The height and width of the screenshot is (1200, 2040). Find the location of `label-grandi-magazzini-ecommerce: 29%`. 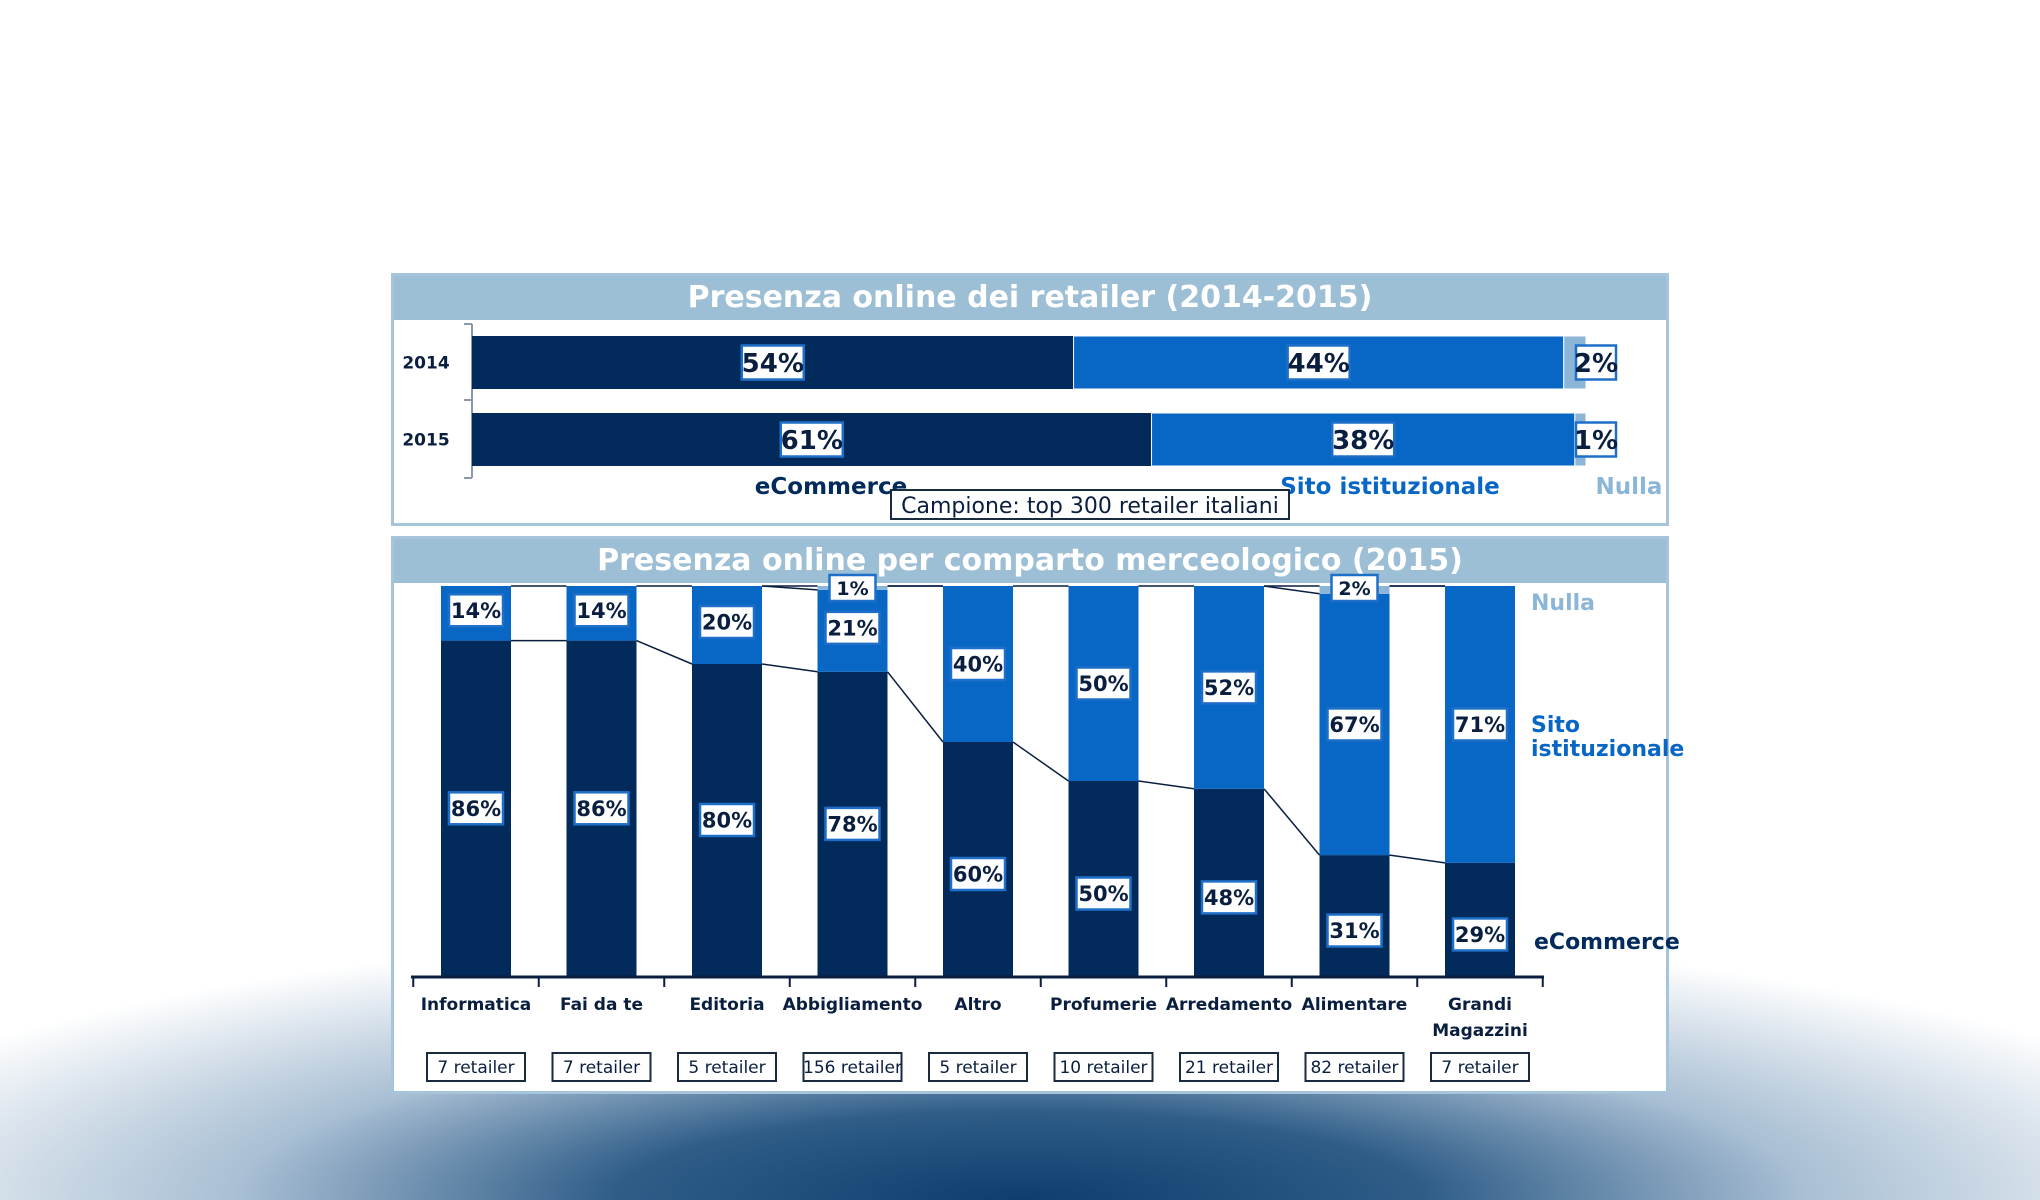

label-grandi-magazzini-ecommerce: 29% is located at coordinates (1480, 935).